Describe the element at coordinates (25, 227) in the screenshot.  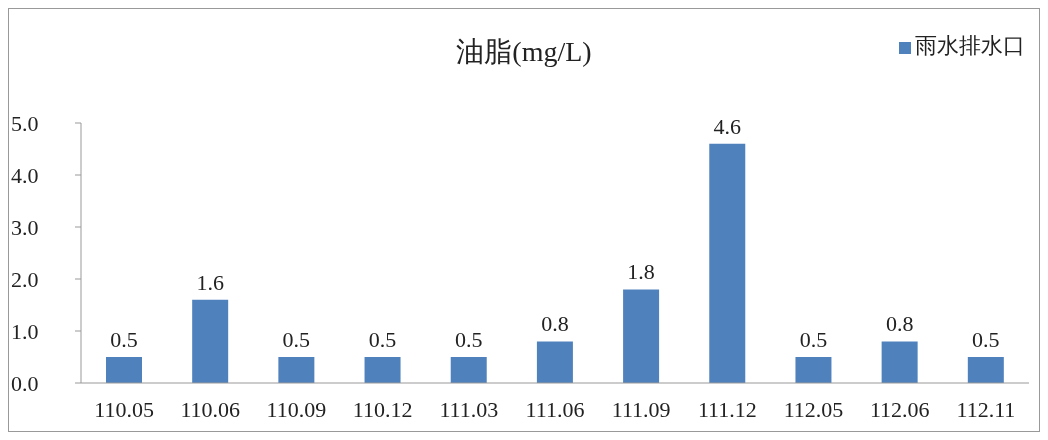
I see `y-tick-label: 3.0` at that location.